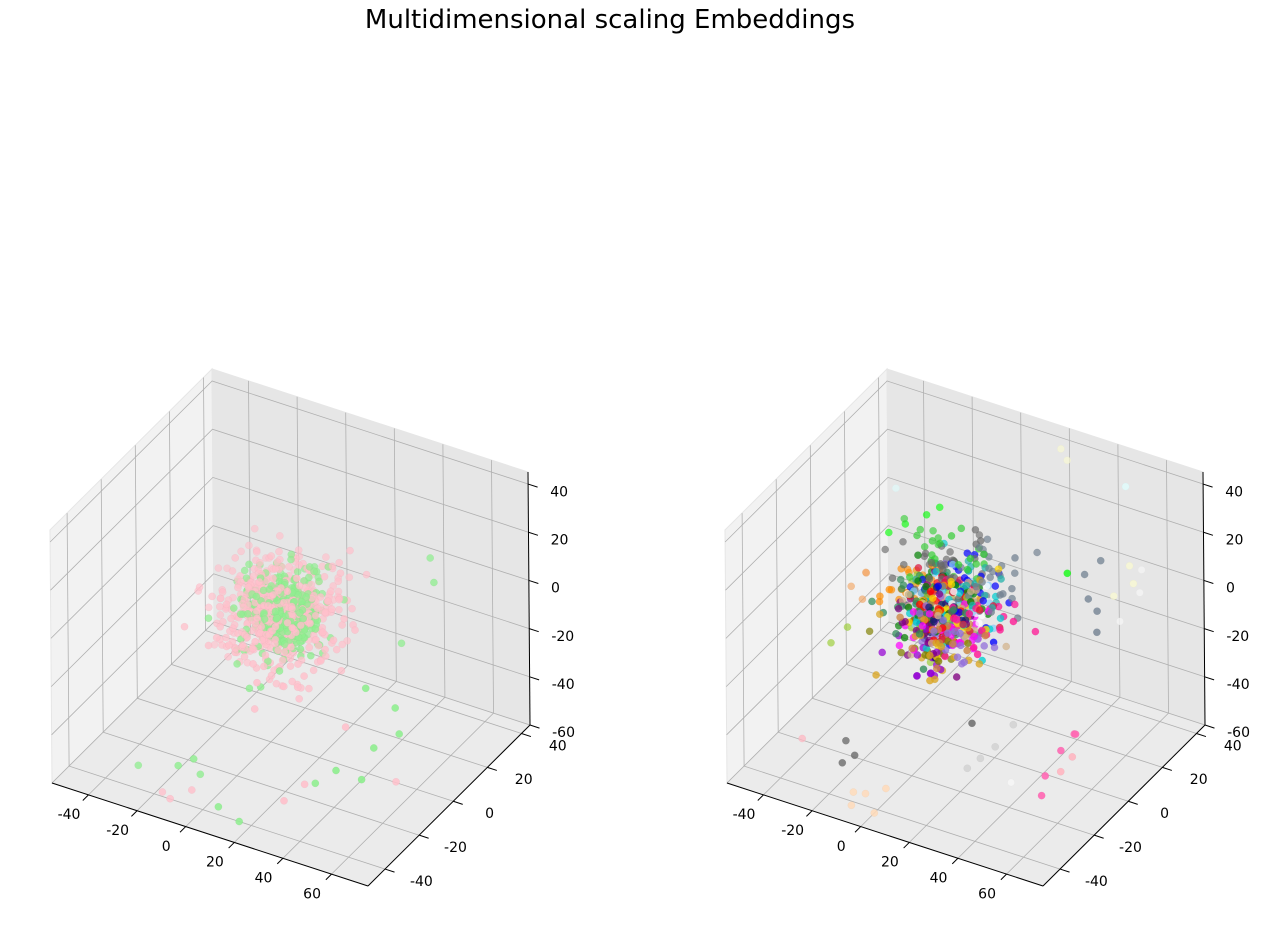 The image size is (1268, 932). Describe the element at coordinates (1164, 814) in the screenshot. I see `y-tick-label: 0` at that location.